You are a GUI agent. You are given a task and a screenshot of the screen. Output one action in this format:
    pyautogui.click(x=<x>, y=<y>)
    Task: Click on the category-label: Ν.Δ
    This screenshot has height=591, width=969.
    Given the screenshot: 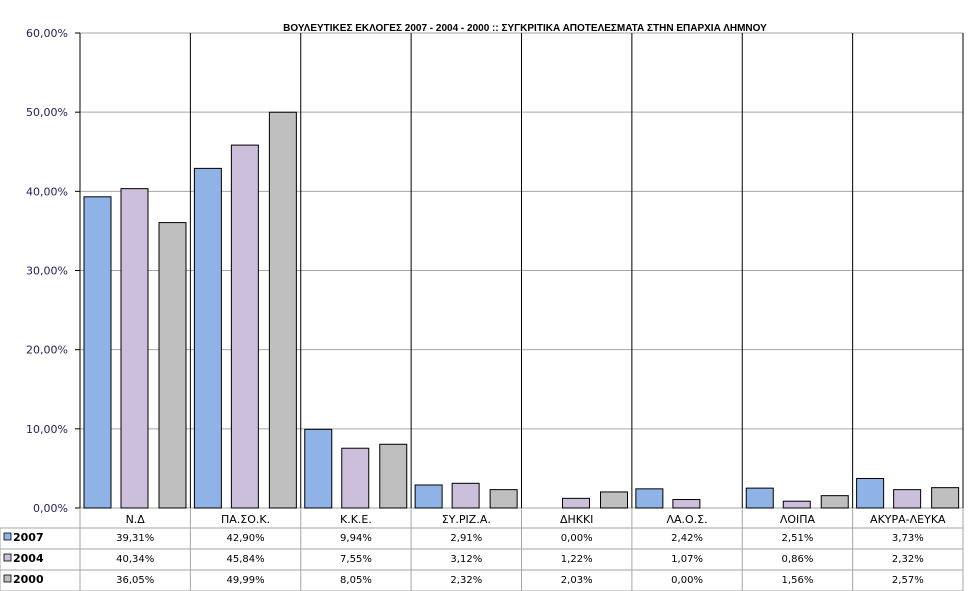 What is the action you would take?
    pyautogui.click(x=136, y=519)
    